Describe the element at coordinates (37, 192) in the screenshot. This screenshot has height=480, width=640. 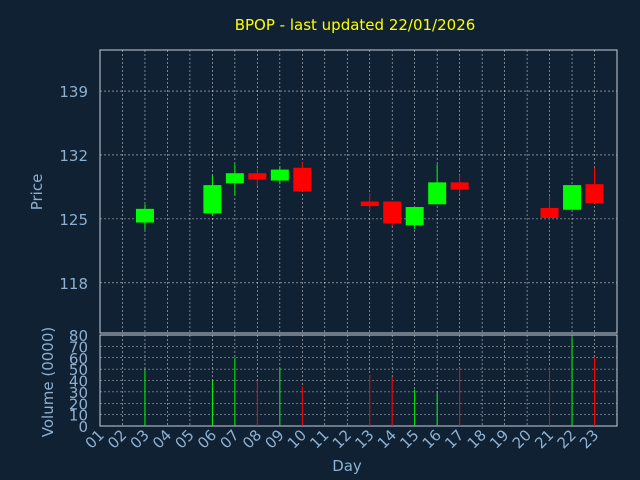
I see `price-axis-label: Price` at that location.